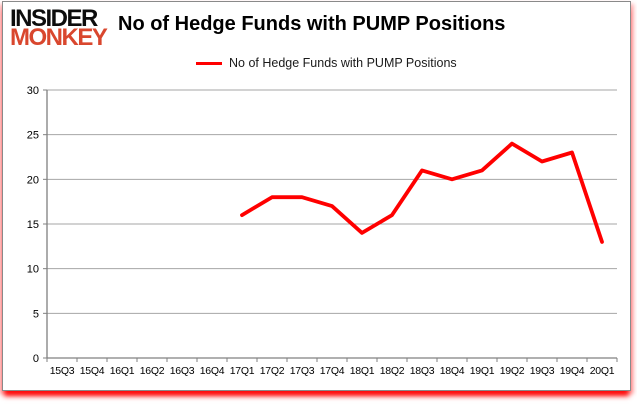 This screenshot has width=637, height=408. I want to click on svg-text: 17Q4, so click(332, 371).